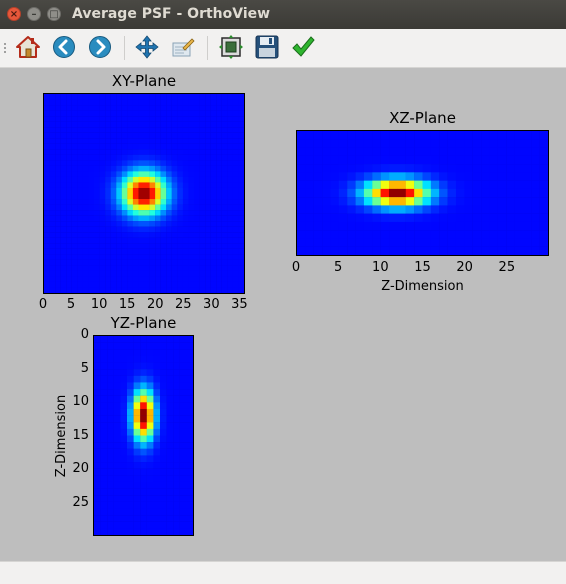  Describe the element at coordinates (144, 193) in the screenshot. I see `xy-plane-heatmap` at that location.